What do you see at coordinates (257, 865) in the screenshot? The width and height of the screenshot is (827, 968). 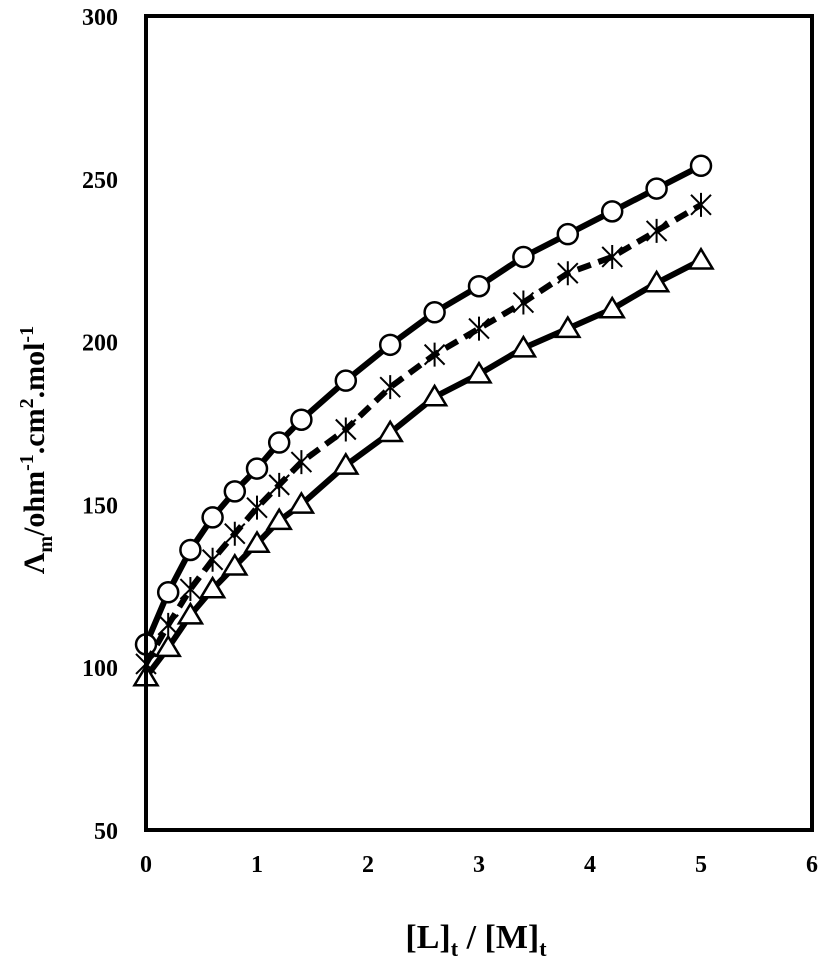 I see `x-tick-label: 1` at bounding box center [257, 865].